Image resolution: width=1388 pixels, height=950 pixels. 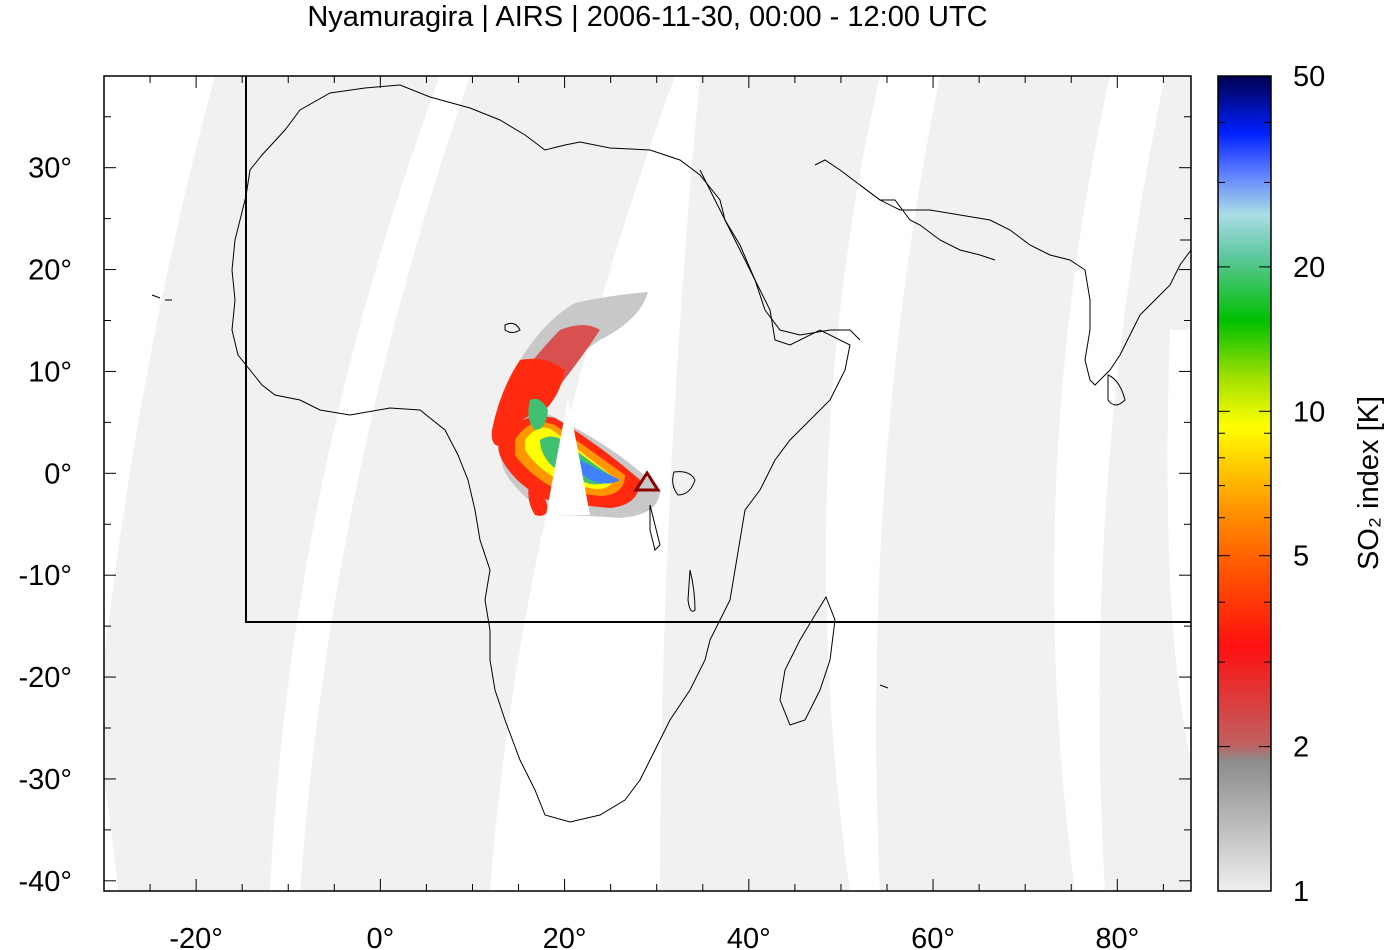 I want to click on y-tick-label: 30°, so click(x=50, y=169).